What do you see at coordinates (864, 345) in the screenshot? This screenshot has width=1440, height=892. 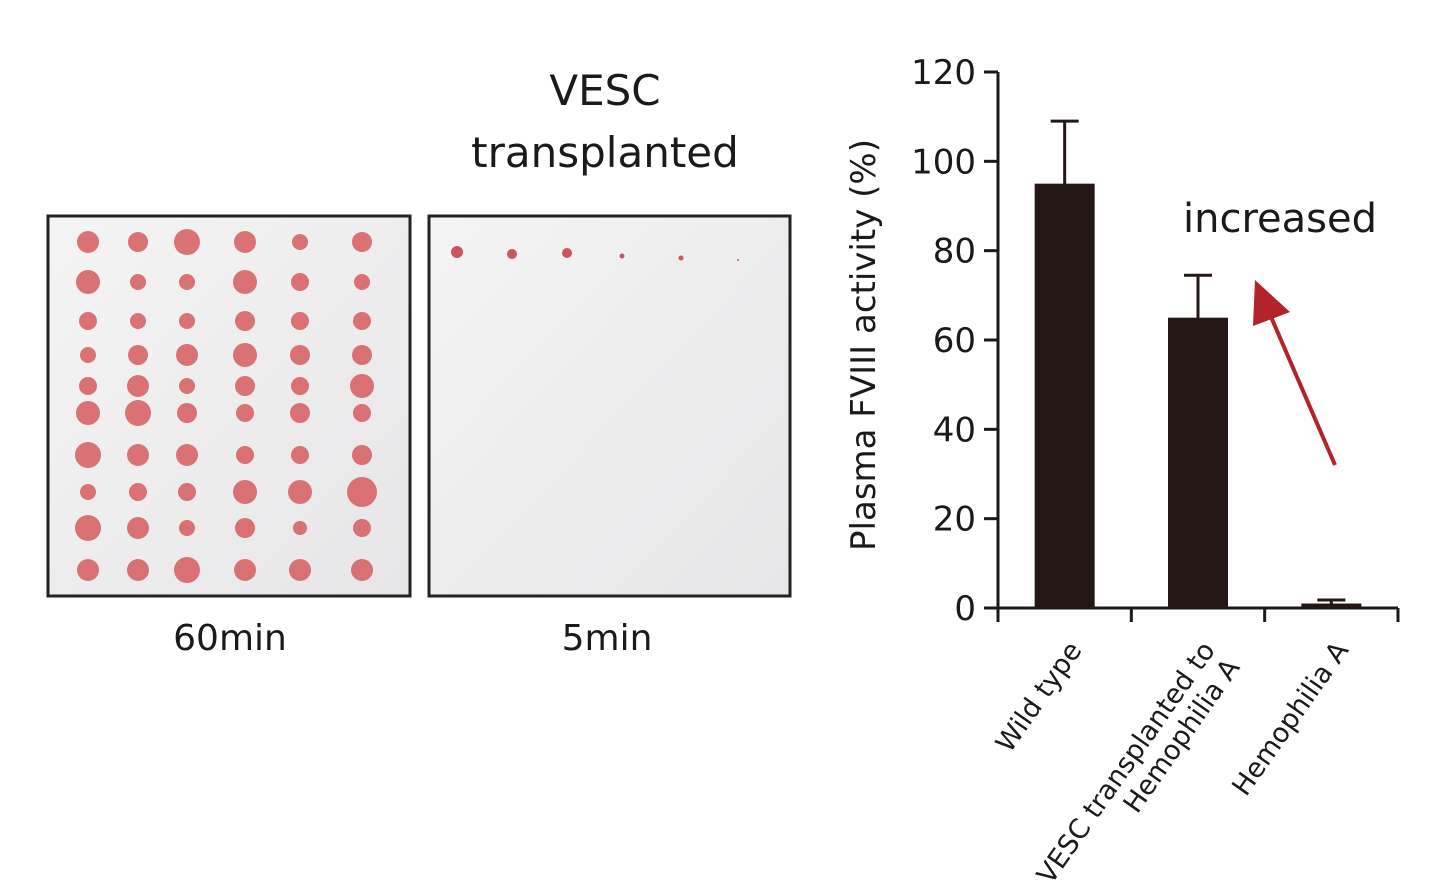 I see `y-axis-label: Plasma FVIII activity (%)` at bounding box center [864, 345].